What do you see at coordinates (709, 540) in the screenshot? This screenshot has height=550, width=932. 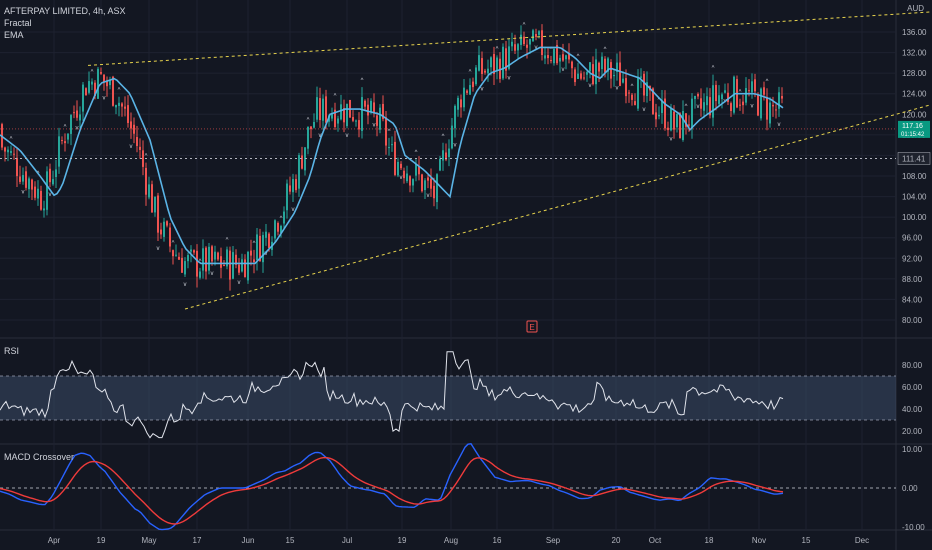 I see `time-tick-label: 18` at bounding box center [709, 540].